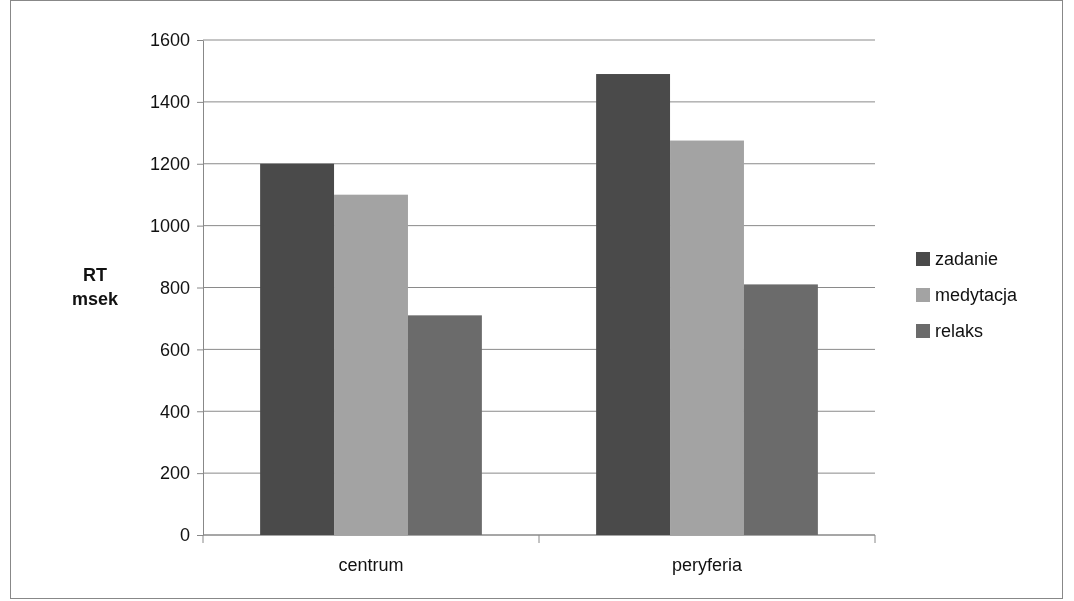  Describe the element at coordinates (967, 259) in the screenshot. I see `legend-label: zadanie` at that location.